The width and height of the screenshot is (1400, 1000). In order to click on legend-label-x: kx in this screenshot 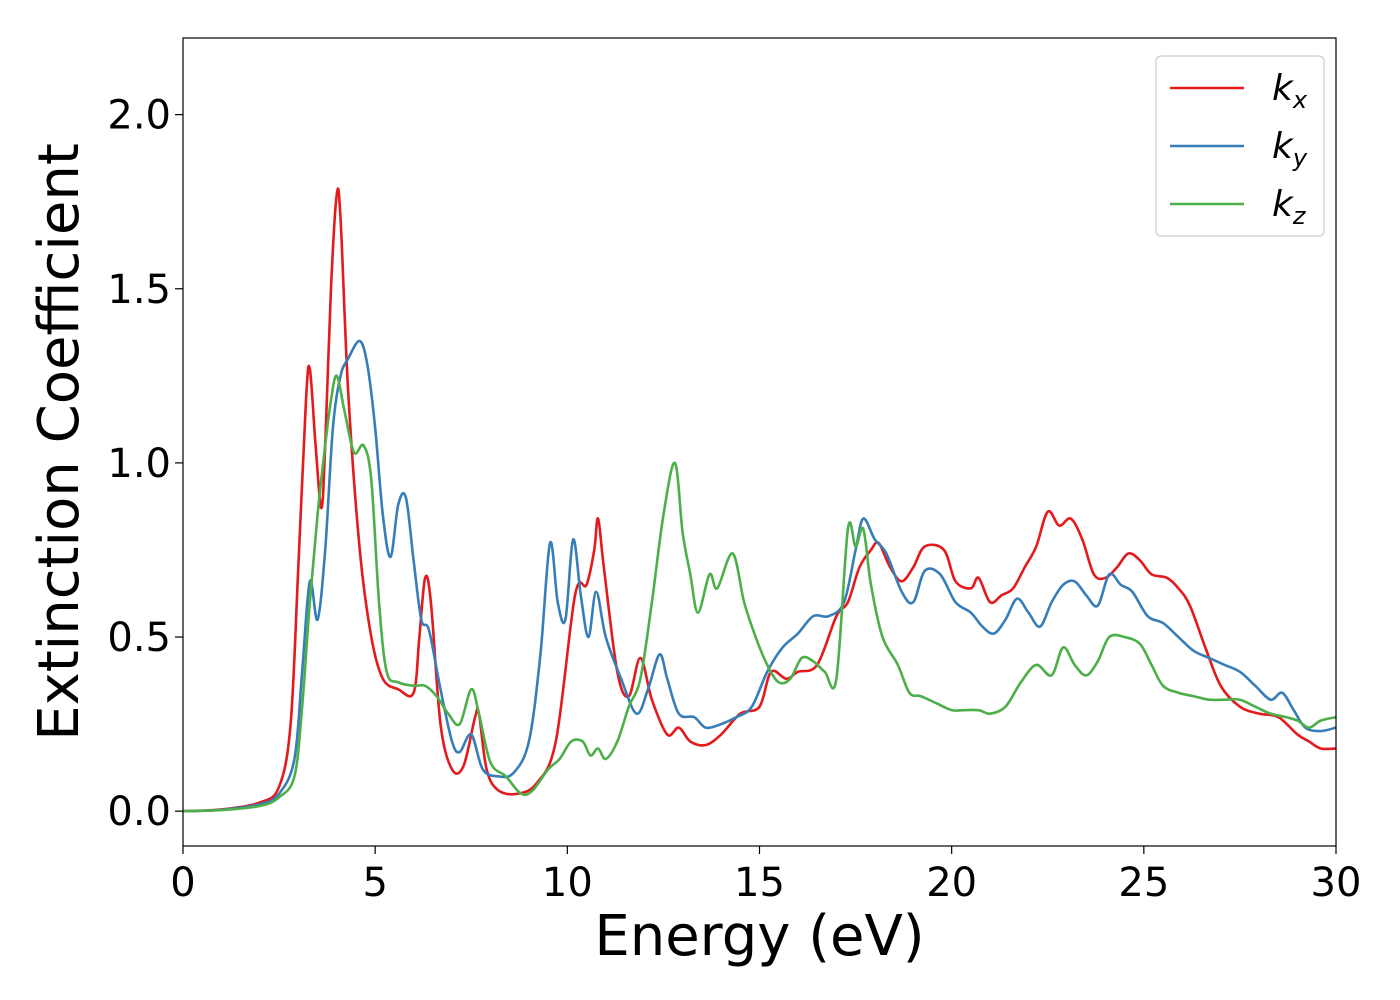, I will do `click(1290, 91)`.